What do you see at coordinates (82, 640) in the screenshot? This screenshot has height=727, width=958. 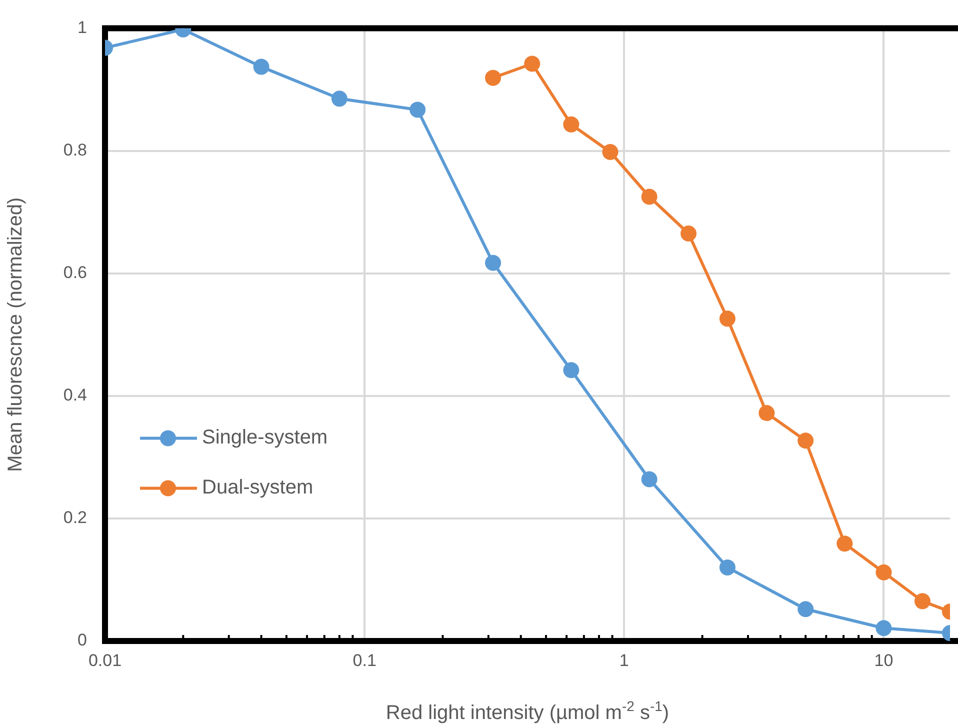 I see `y-tick-label: 0` at bounding box center [82, 640].